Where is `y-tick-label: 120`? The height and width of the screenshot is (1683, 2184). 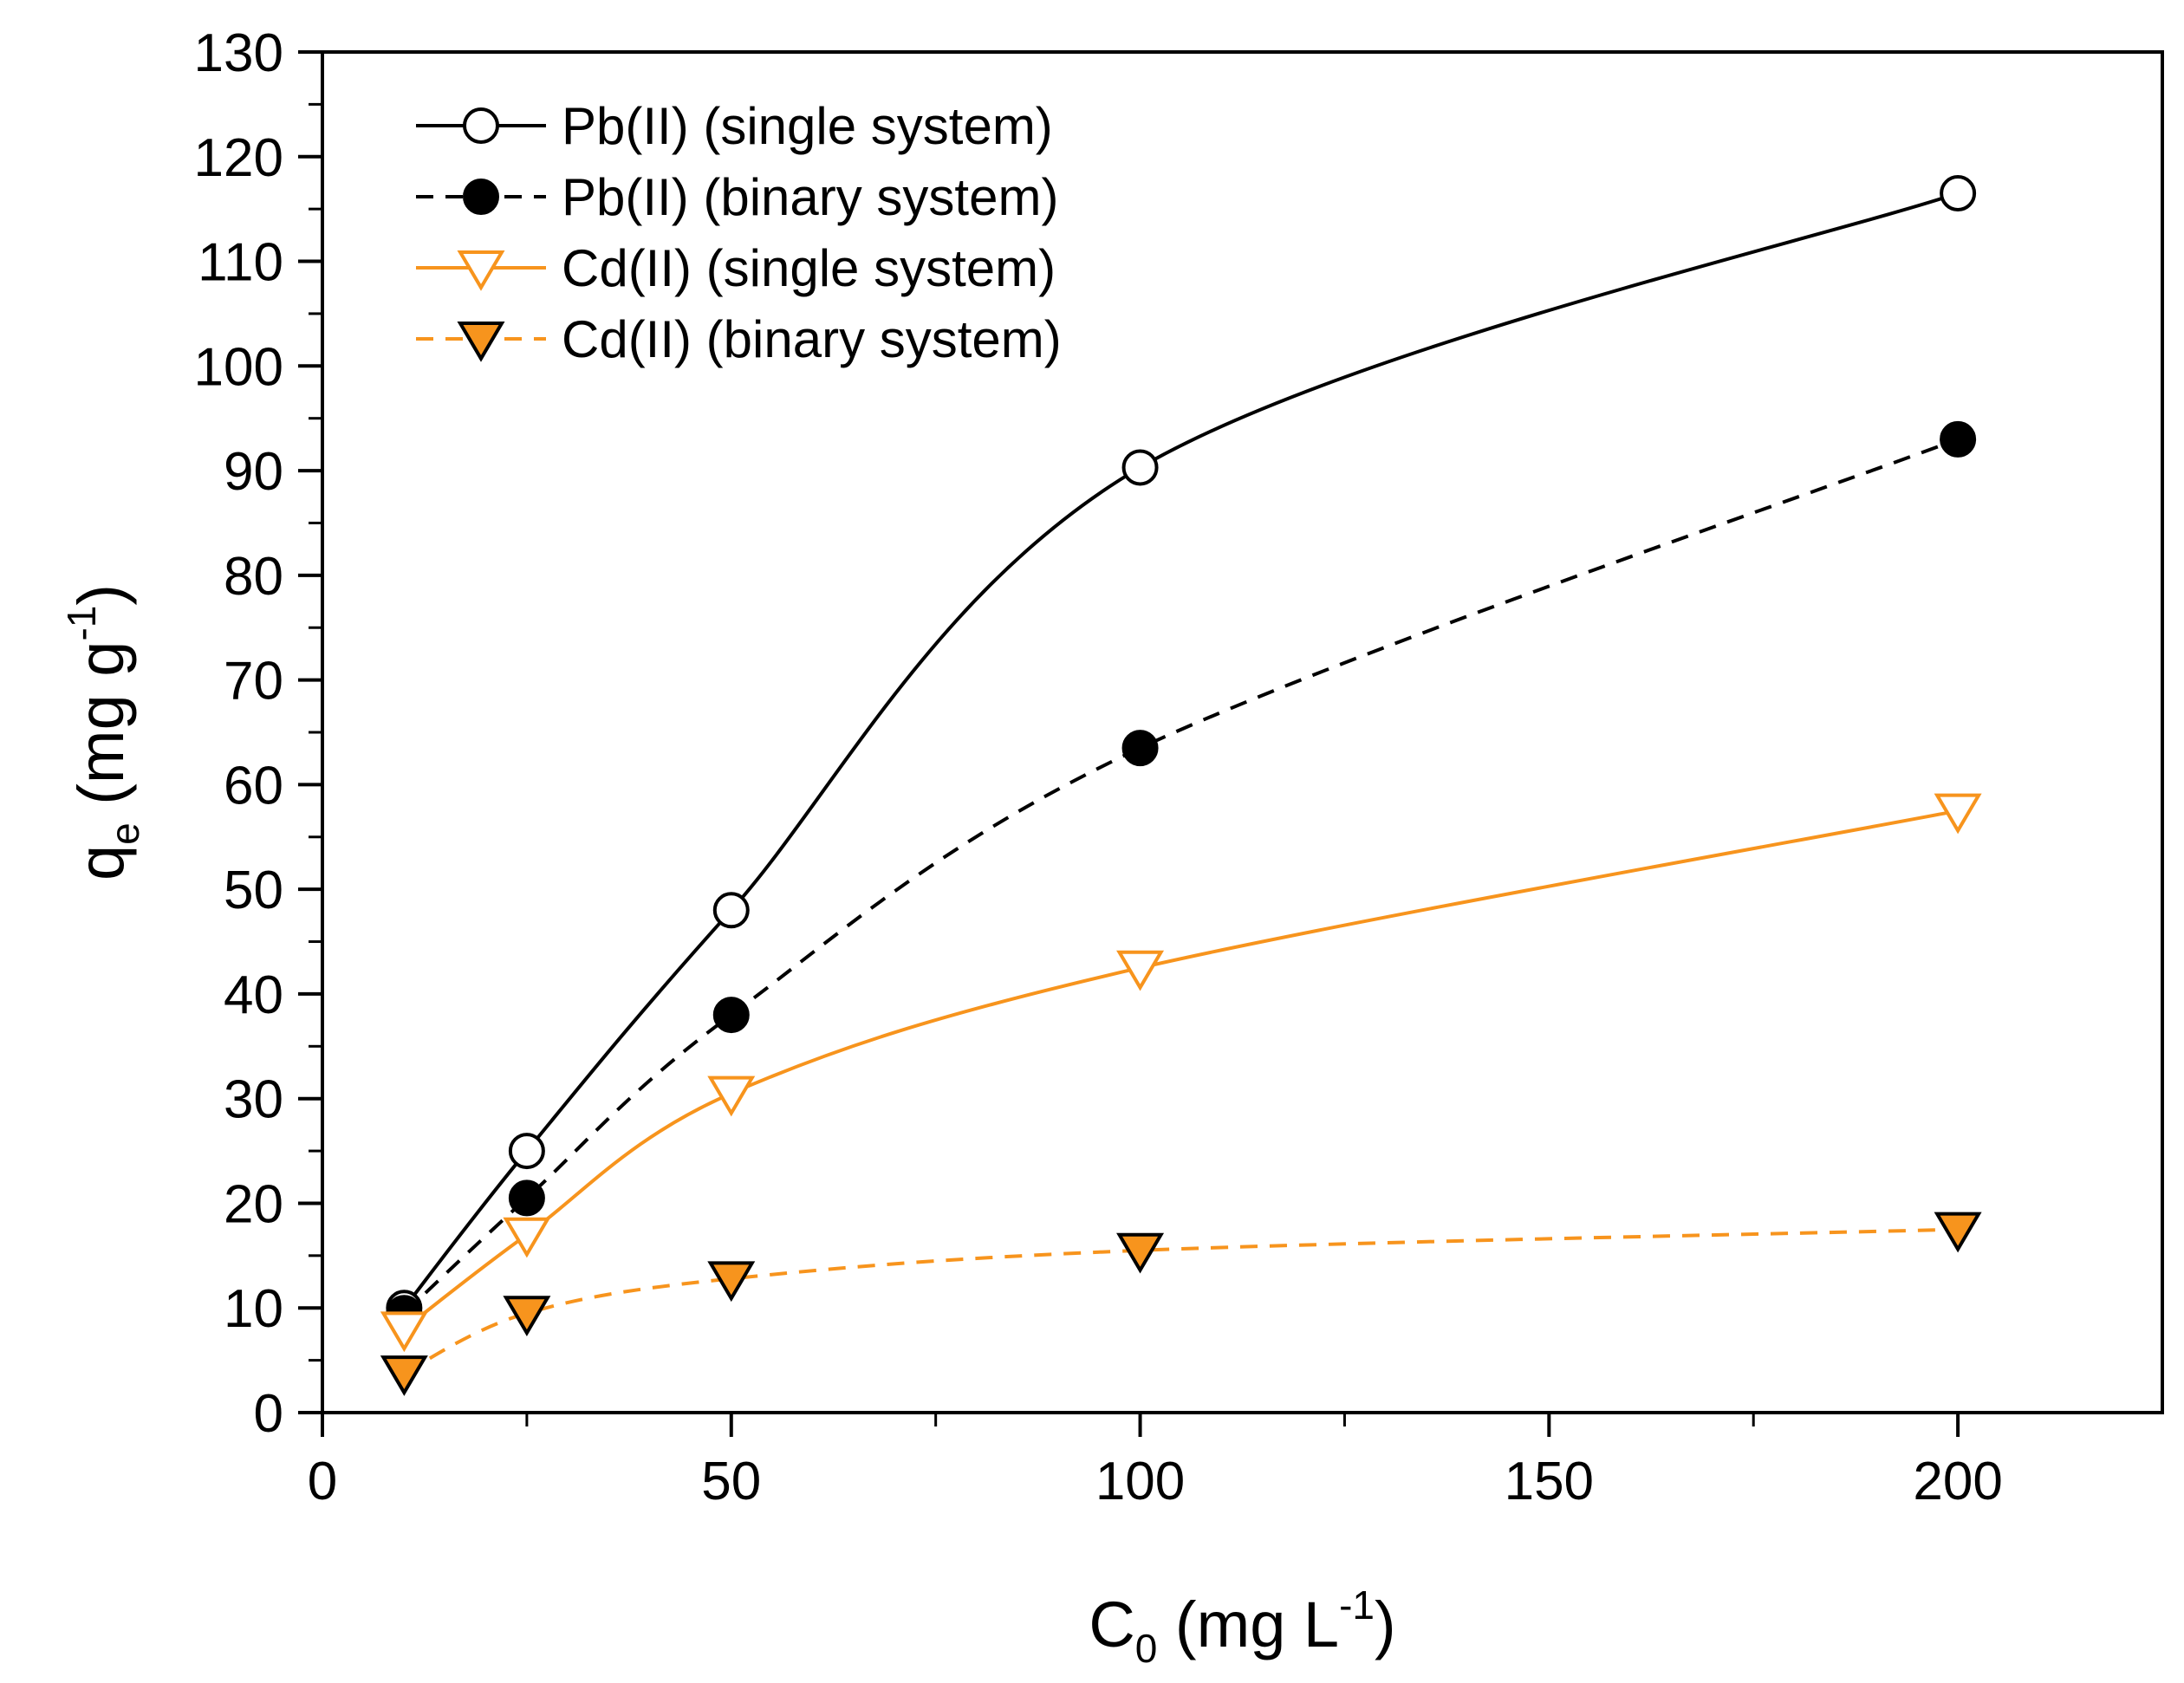 y-tick-label: 120 is located at coordinates (238, 158).